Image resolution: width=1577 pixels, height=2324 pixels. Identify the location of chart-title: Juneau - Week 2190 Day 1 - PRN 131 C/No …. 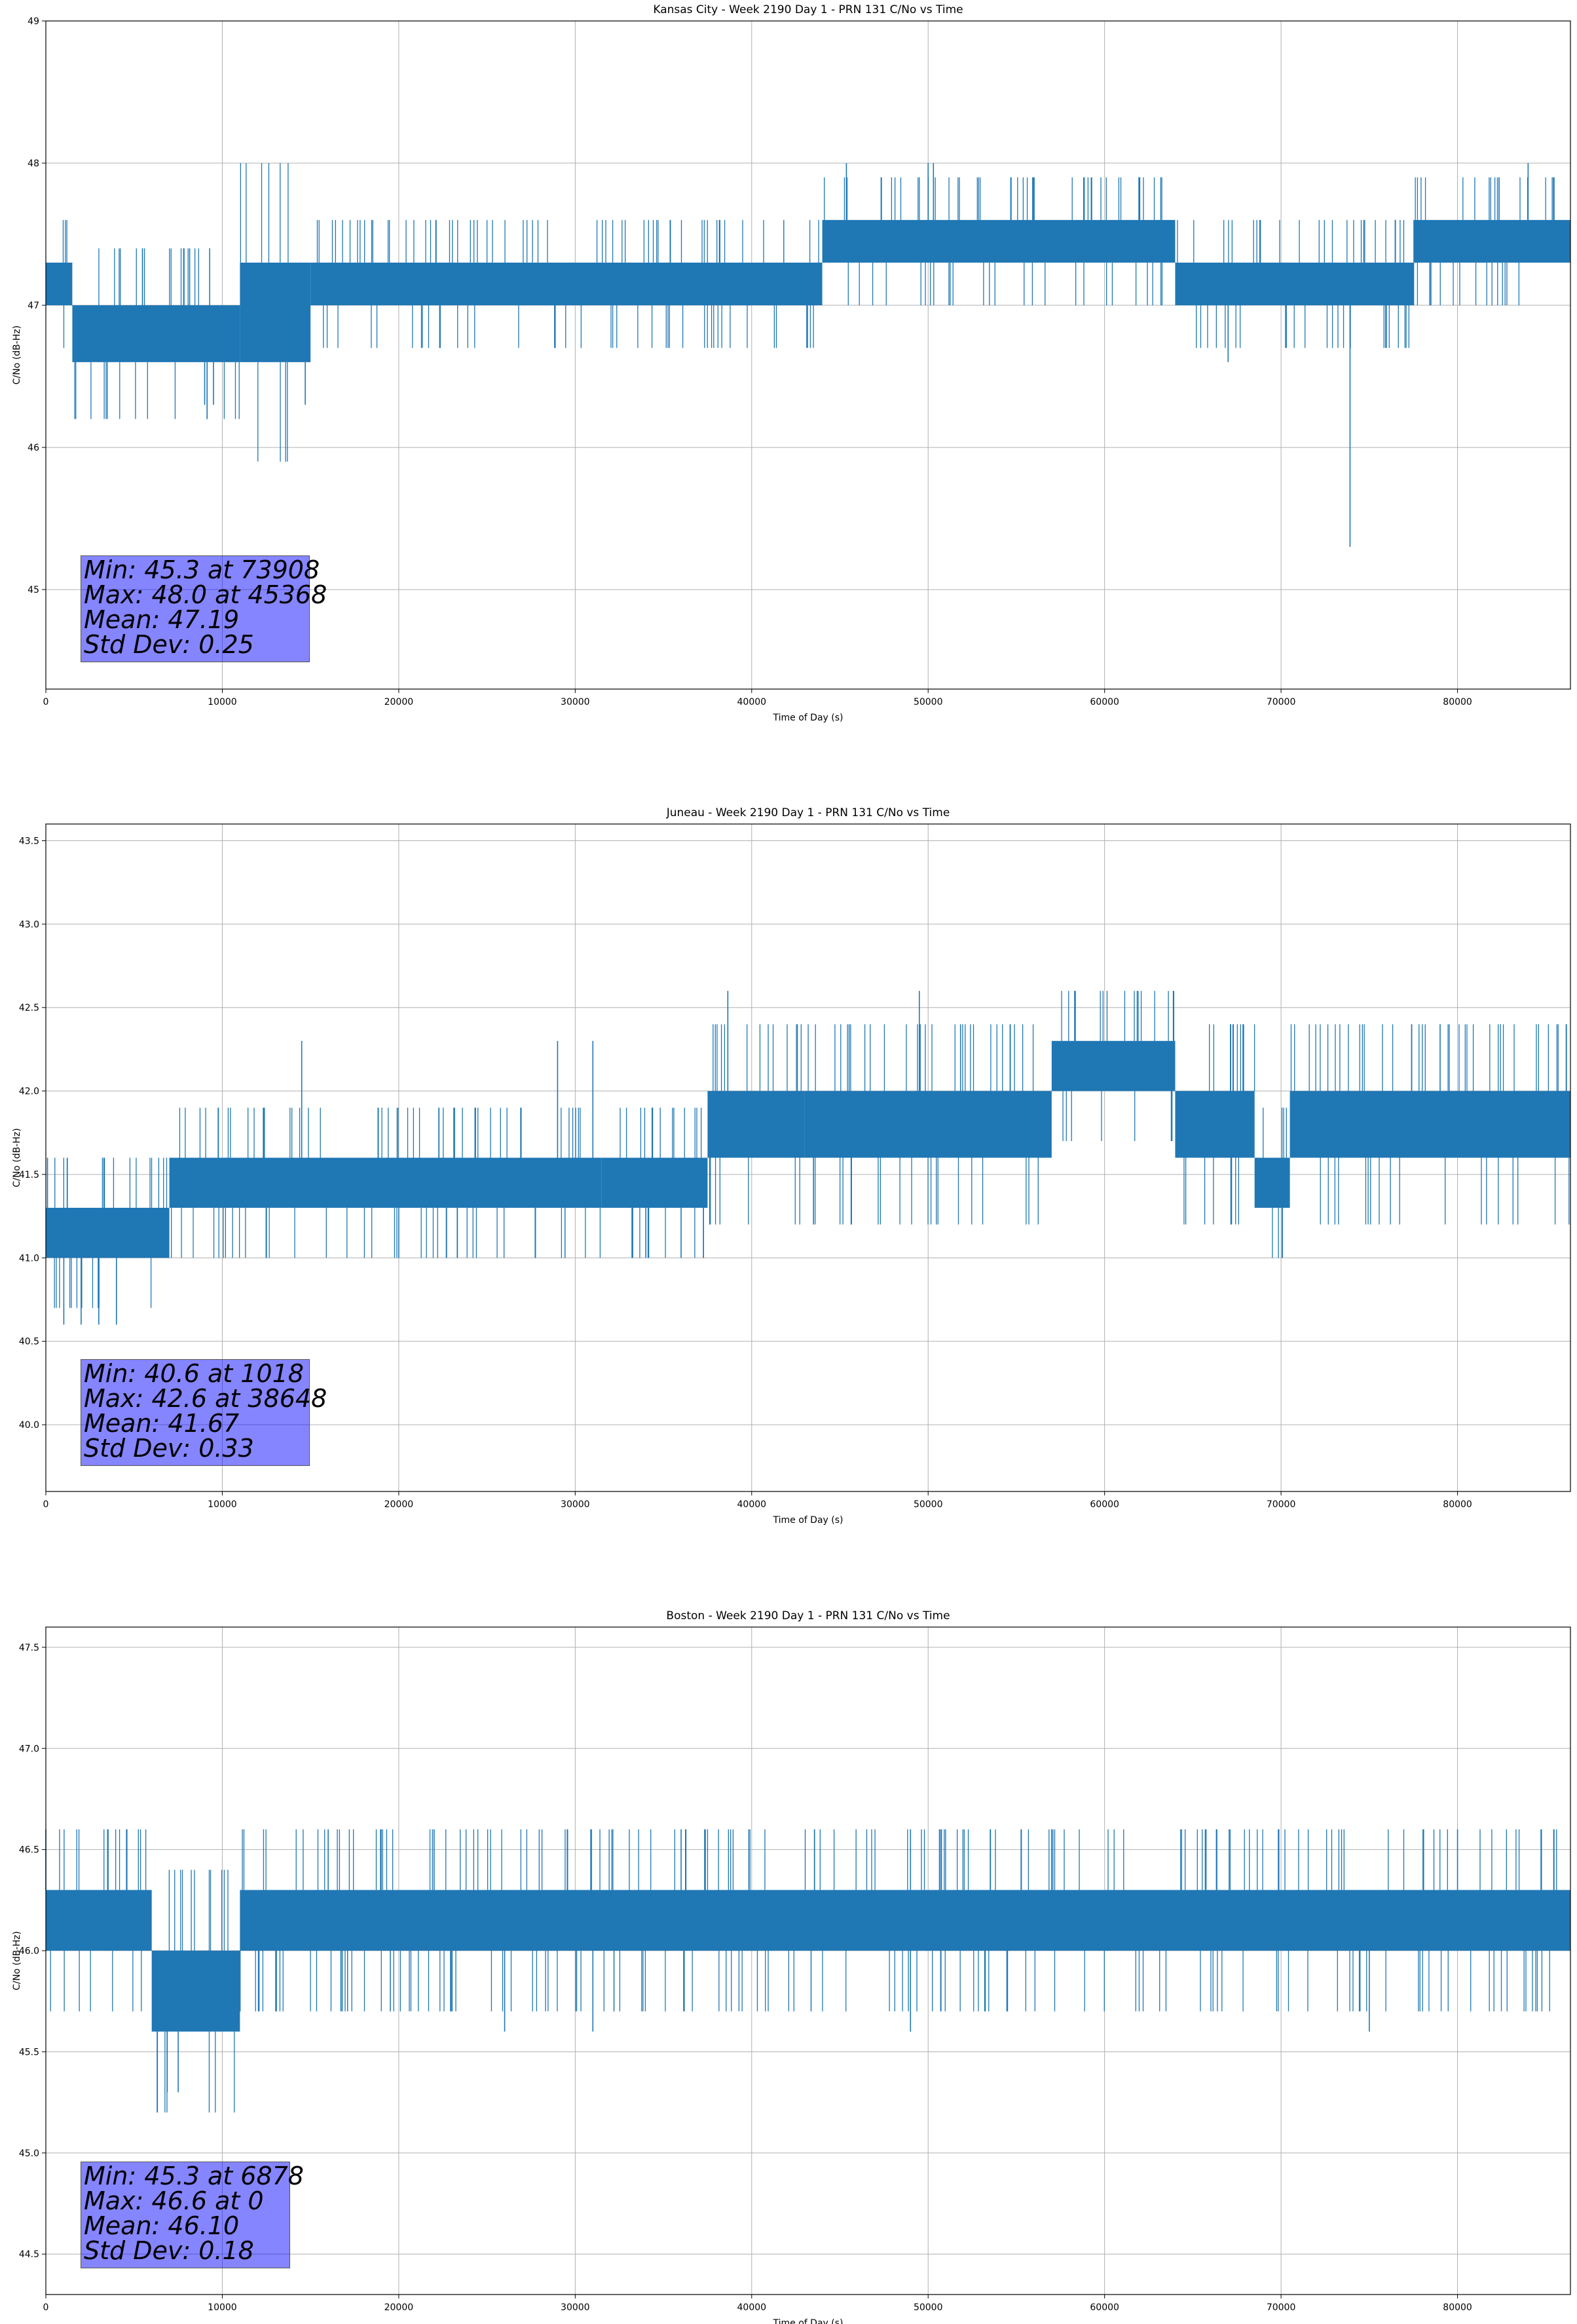
(808, 812).